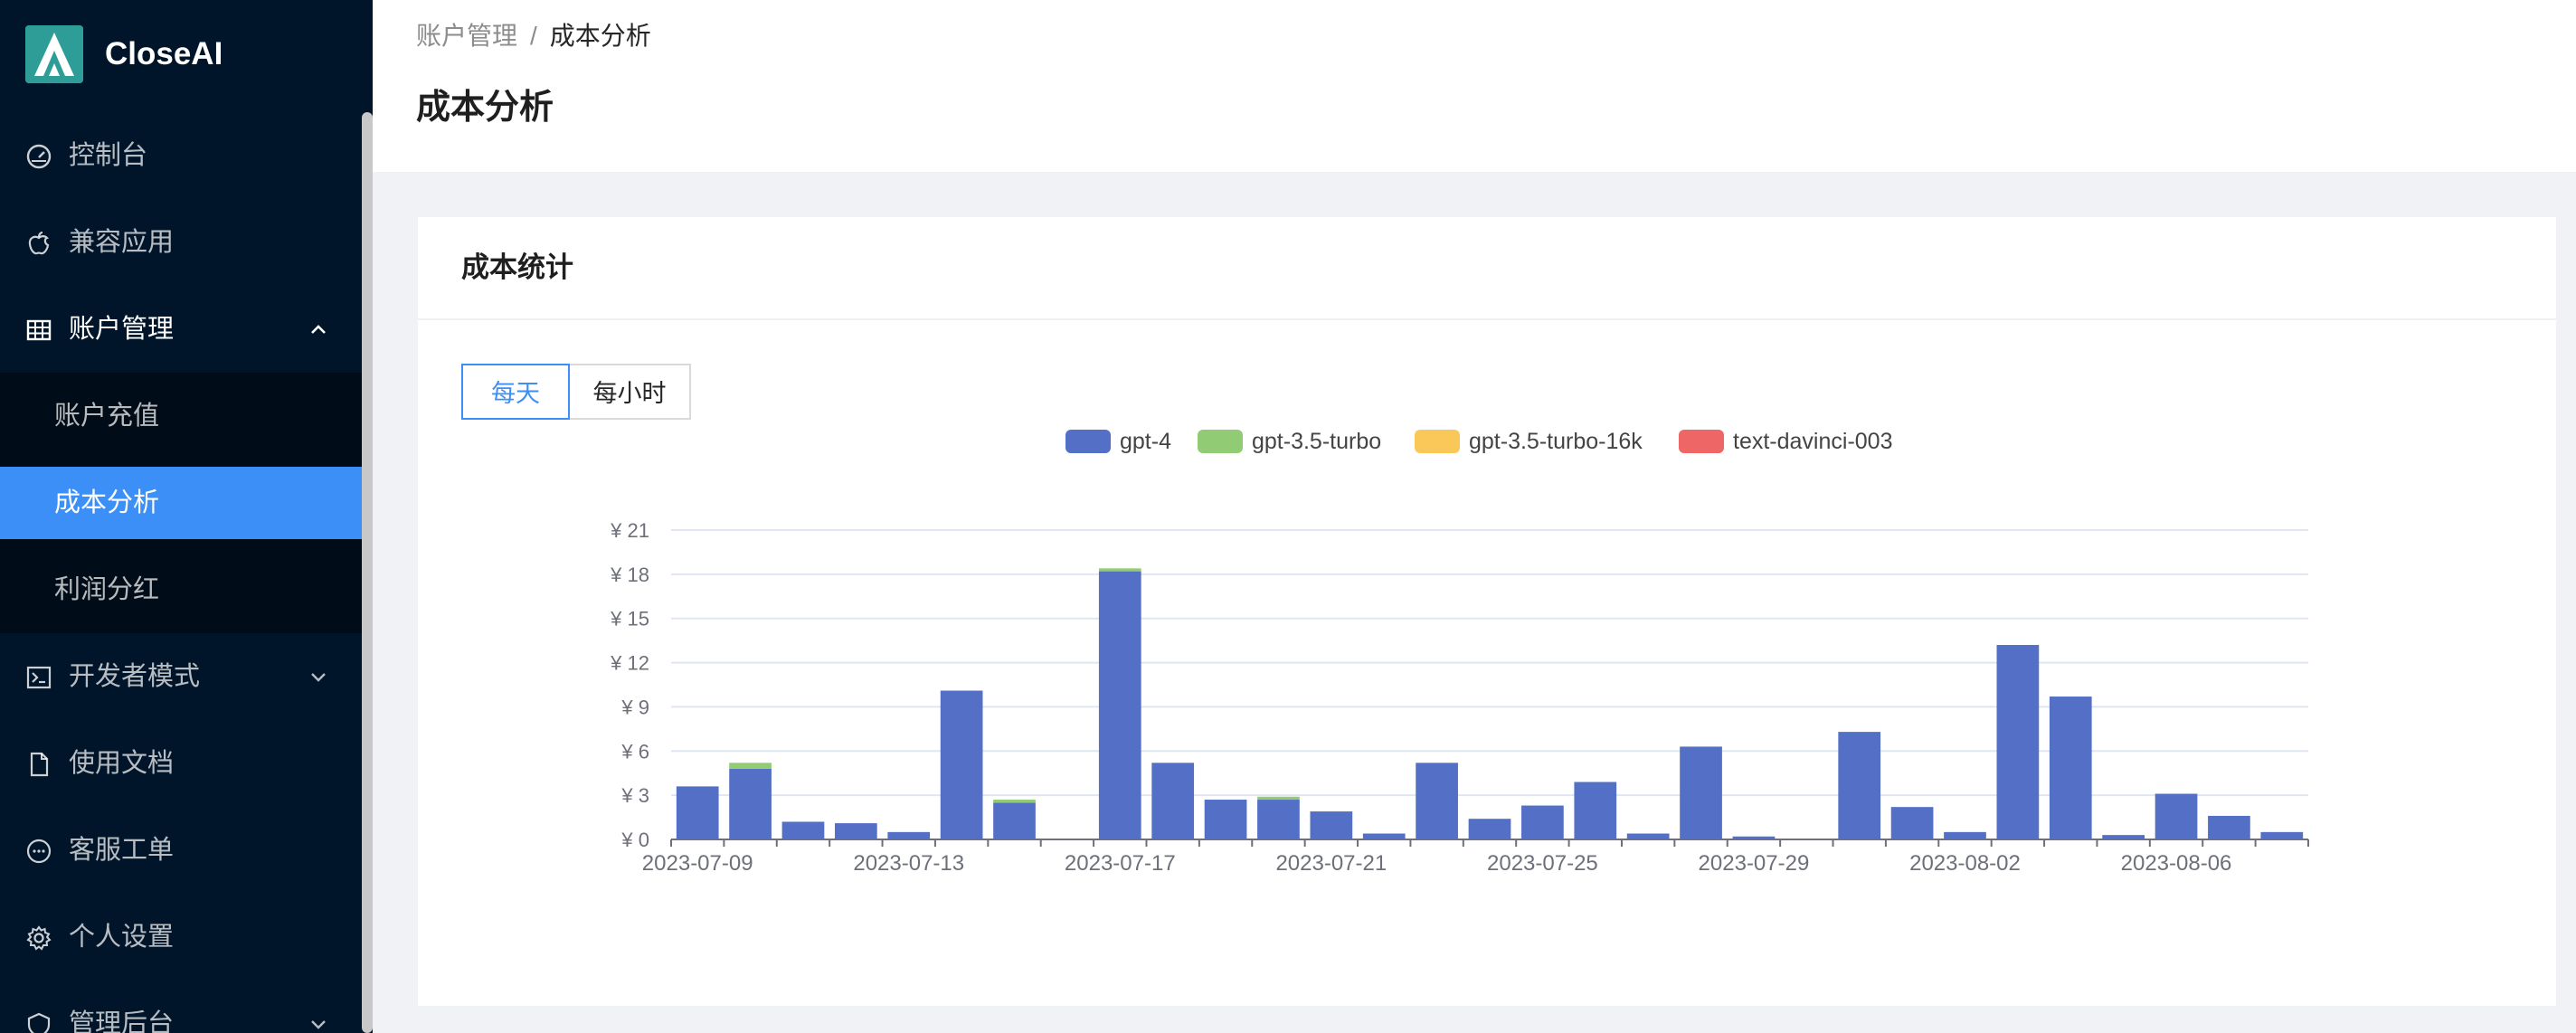 The image size is (2576, 1033). Describe the element at coordinates (39, 764) in the screenshot. I see `file-icon` at that location.